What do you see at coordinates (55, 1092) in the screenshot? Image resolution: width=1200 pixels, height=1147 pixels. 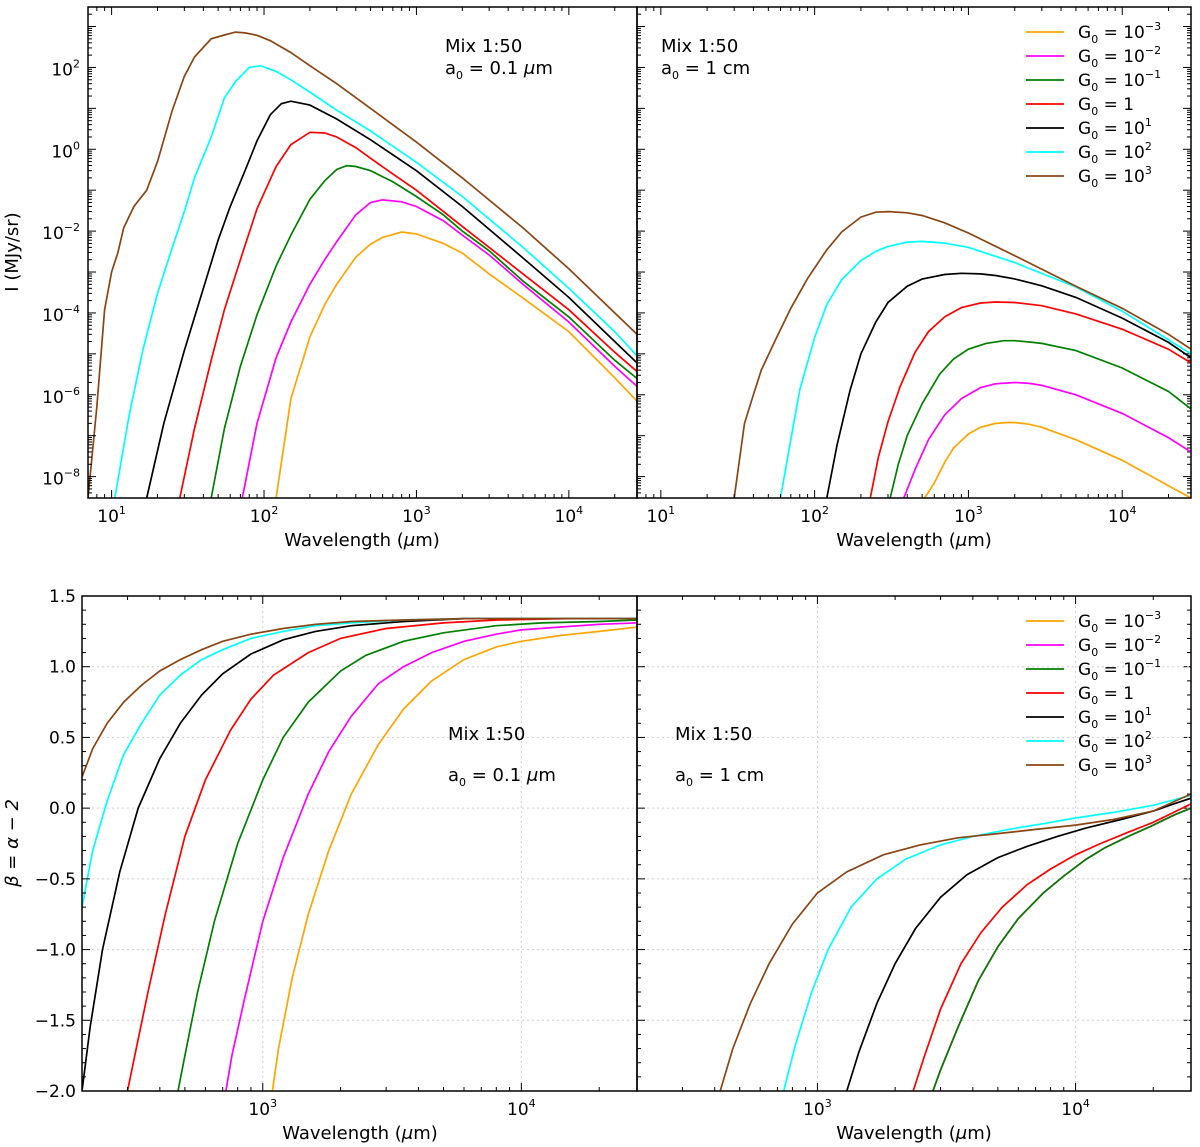 I see `y-tick-label: −2.0` at bounding box center [55, 1092].